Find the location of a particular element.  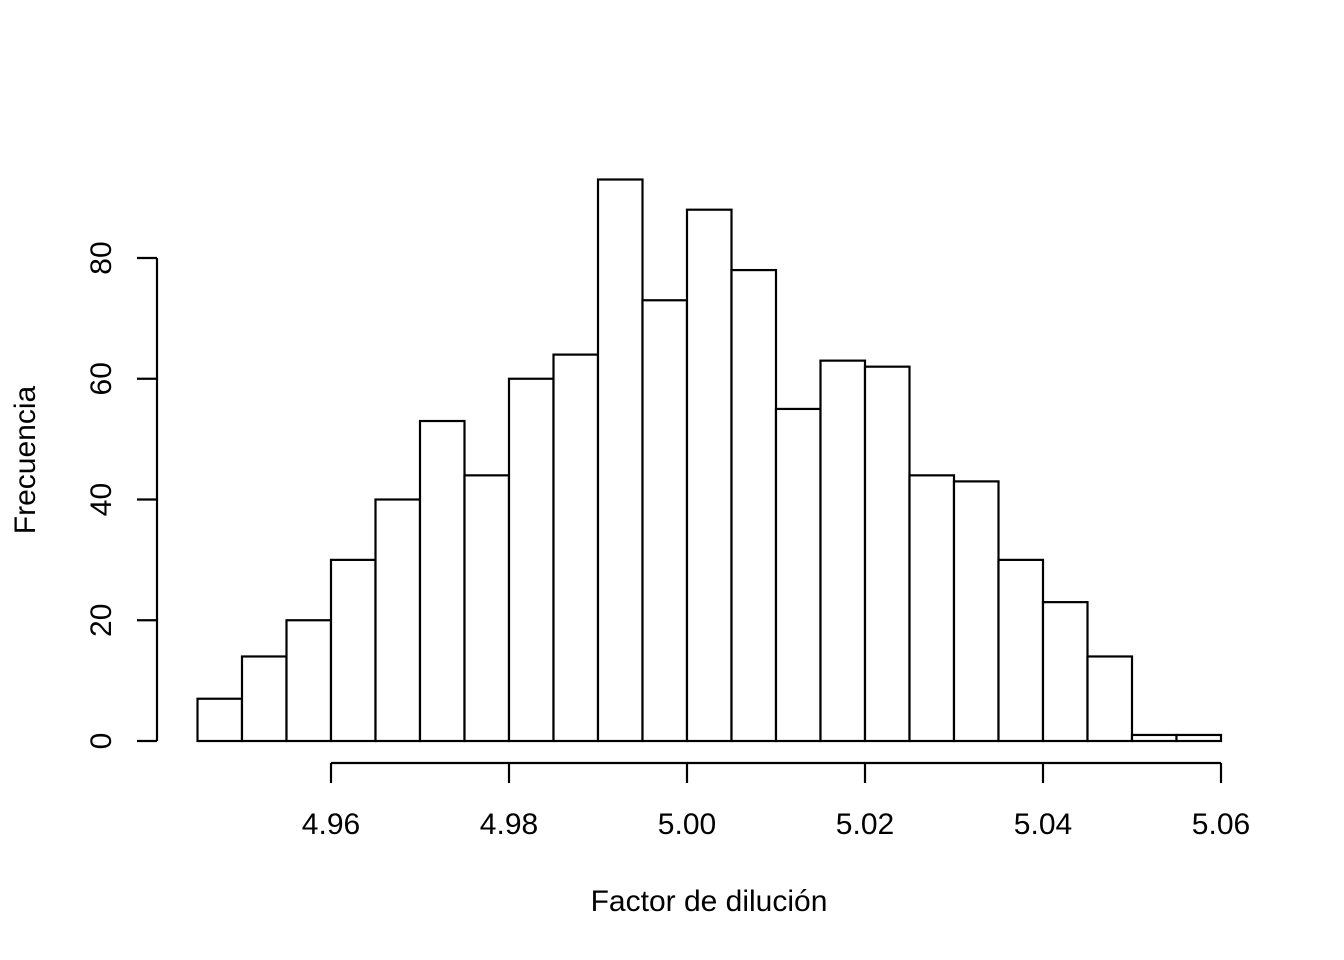

x-tick-label: 4.96 is located at coordinates (331, 824).